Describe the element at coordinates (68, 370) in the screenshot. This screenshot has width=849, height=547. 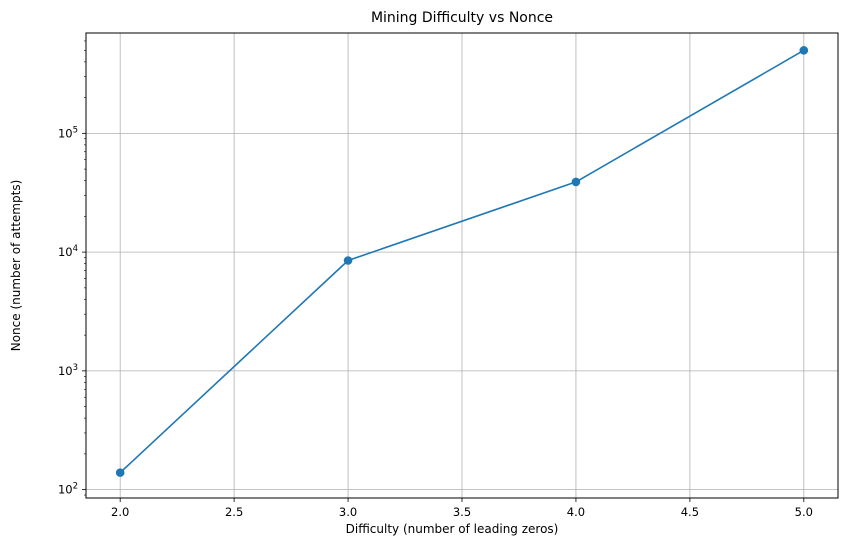
I see `y-tick-label: 10³` at that location.